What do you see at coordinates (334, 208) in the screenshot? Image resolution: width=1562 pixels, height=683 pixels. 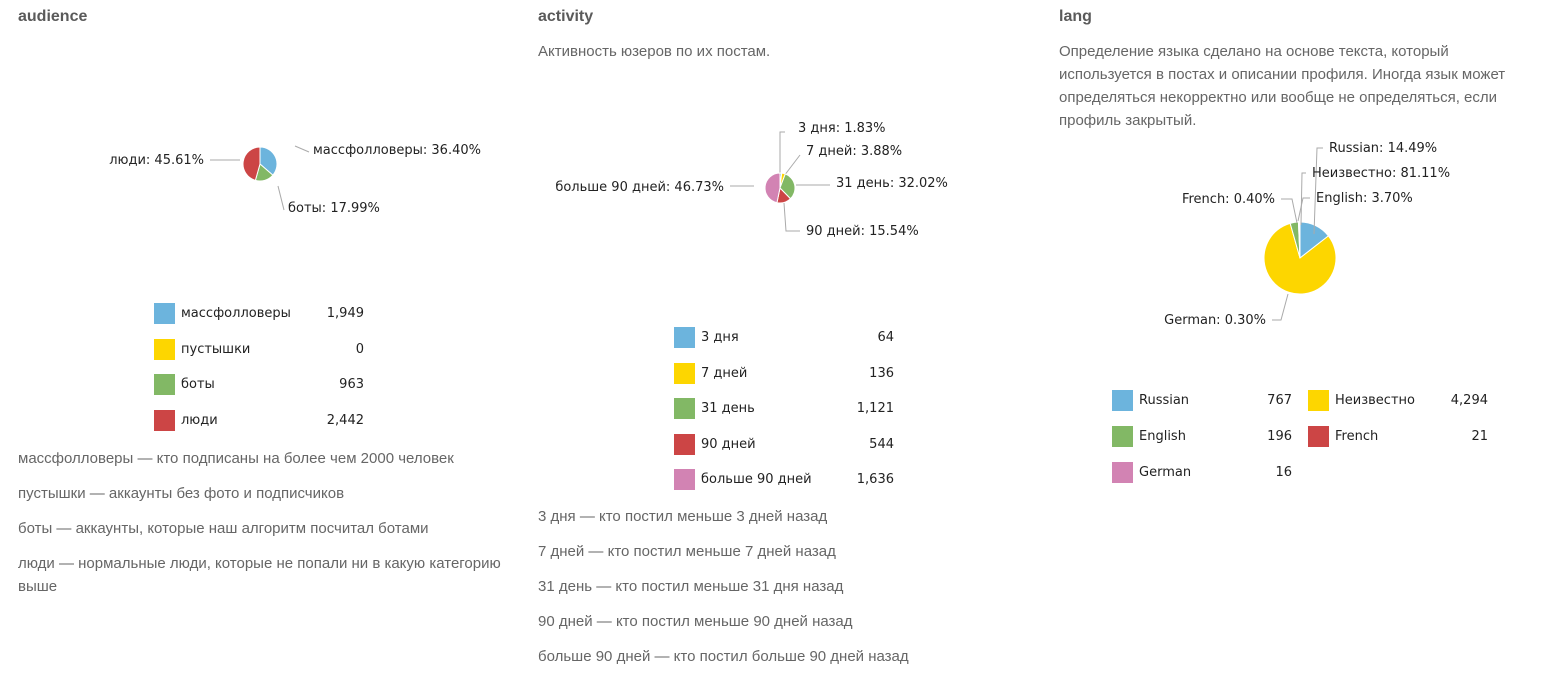 I see `data-label-боты: боты: 17.99%` at bounding box center [334, 208].